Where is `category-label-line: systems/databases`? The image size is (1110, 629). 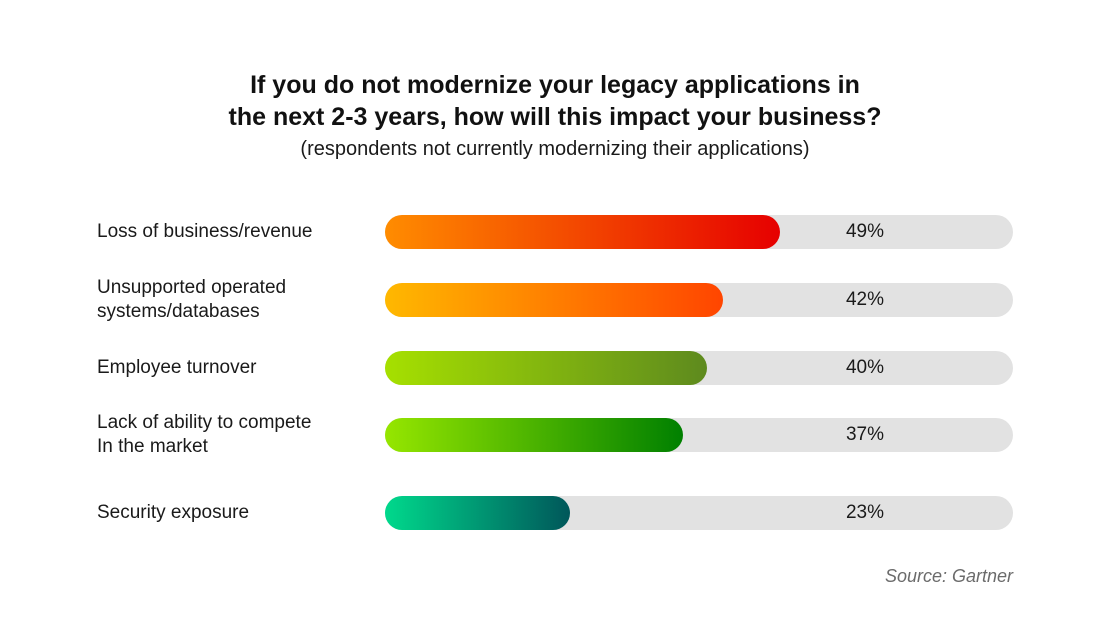
category-label-line: systems/databases is located at coordinates (178, 311).